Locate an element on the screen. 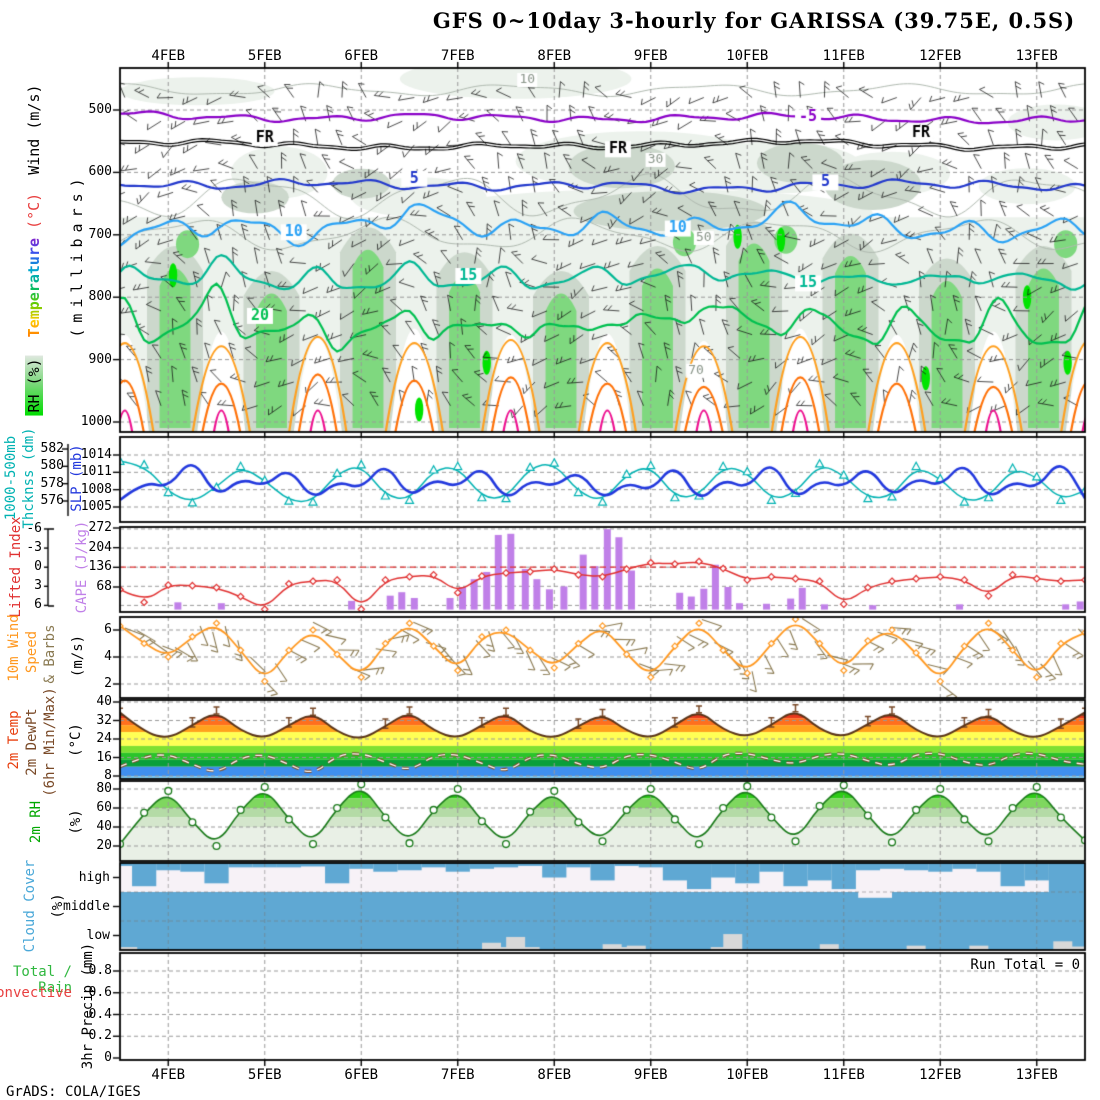 The width and height of the screenshot is (1100, 1100). cloud-cover-axis-label: Cloud Cover is located at coordinates (30, 906).